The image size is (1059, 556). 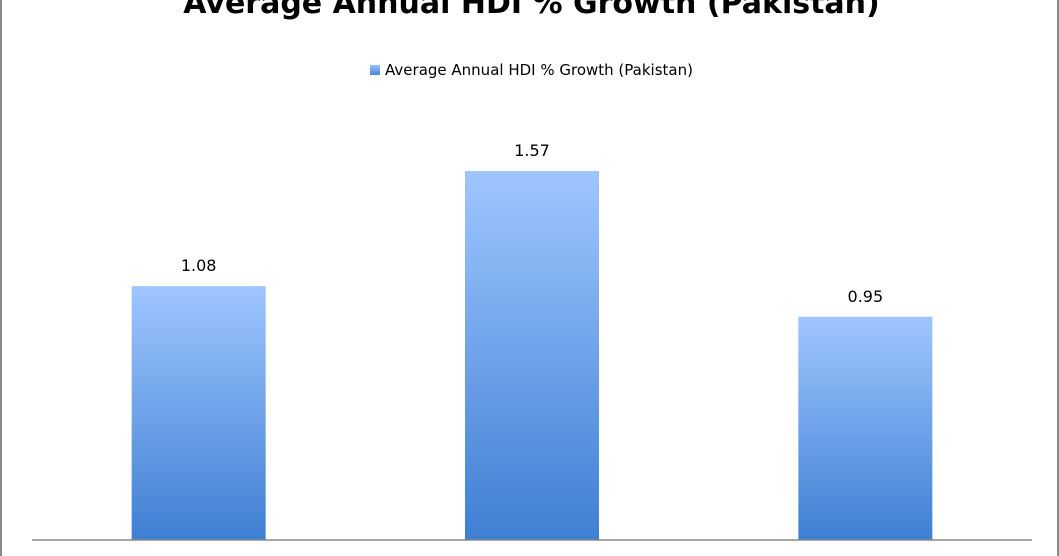 I want to click on chart-title: Average Annual HDI % Growth (Pakistan), so click(x=531, y=10).